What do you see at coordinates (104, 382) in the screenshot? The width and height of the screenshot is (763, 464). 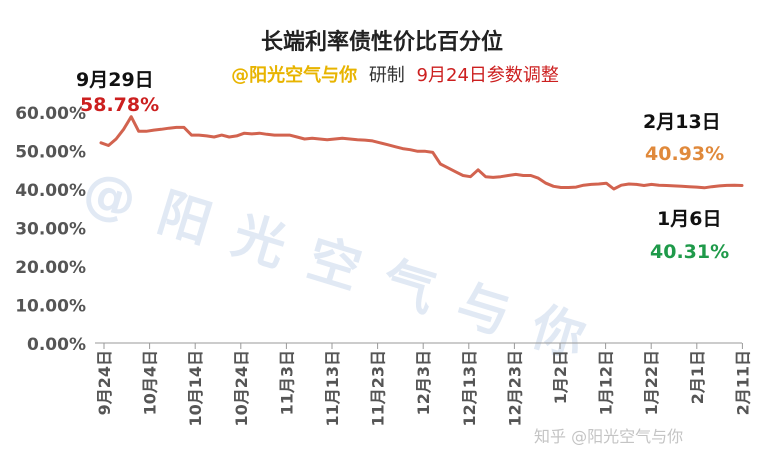 I see `x-tick-label: 9月24日` at bounding box center [104, 382].